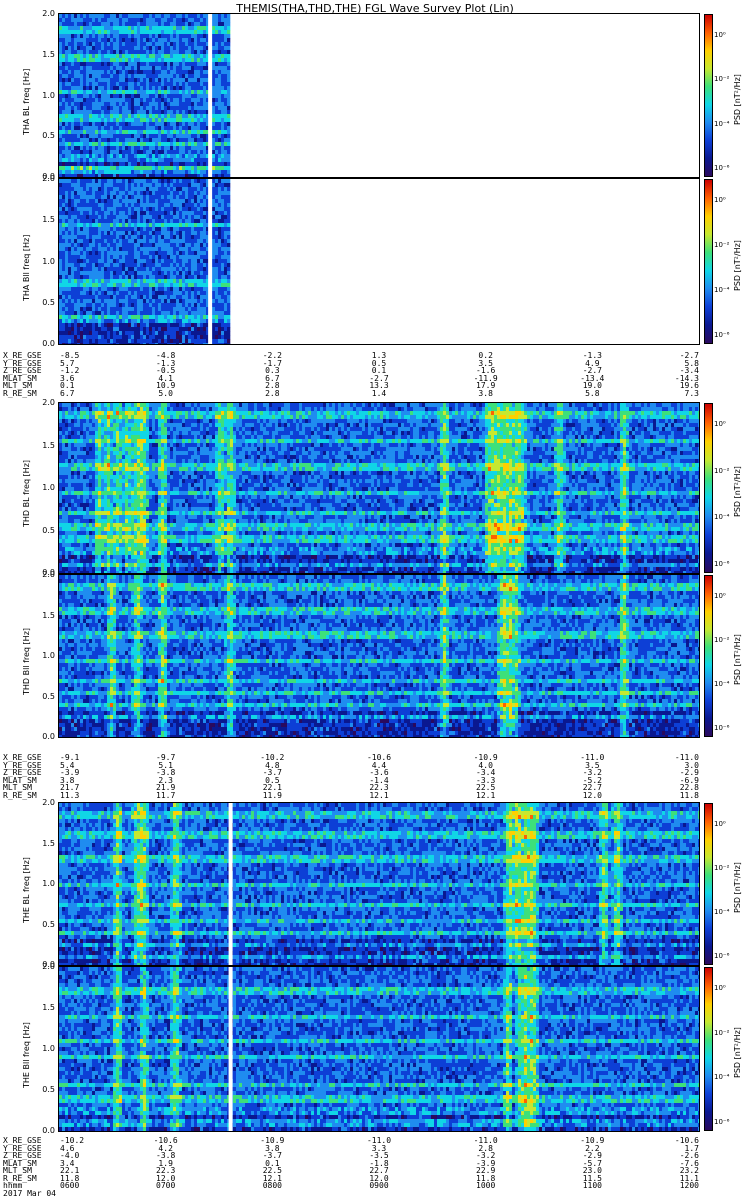  I want to click on panel-tha-bll, so click(379, 261).